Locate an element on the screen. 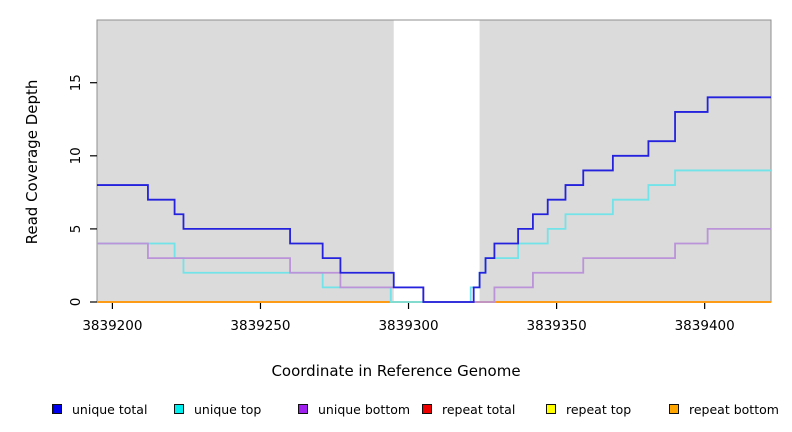 This screenshot has width=792, height=432. x-tick-label: 3839400 is located at coordinates (705, 326).